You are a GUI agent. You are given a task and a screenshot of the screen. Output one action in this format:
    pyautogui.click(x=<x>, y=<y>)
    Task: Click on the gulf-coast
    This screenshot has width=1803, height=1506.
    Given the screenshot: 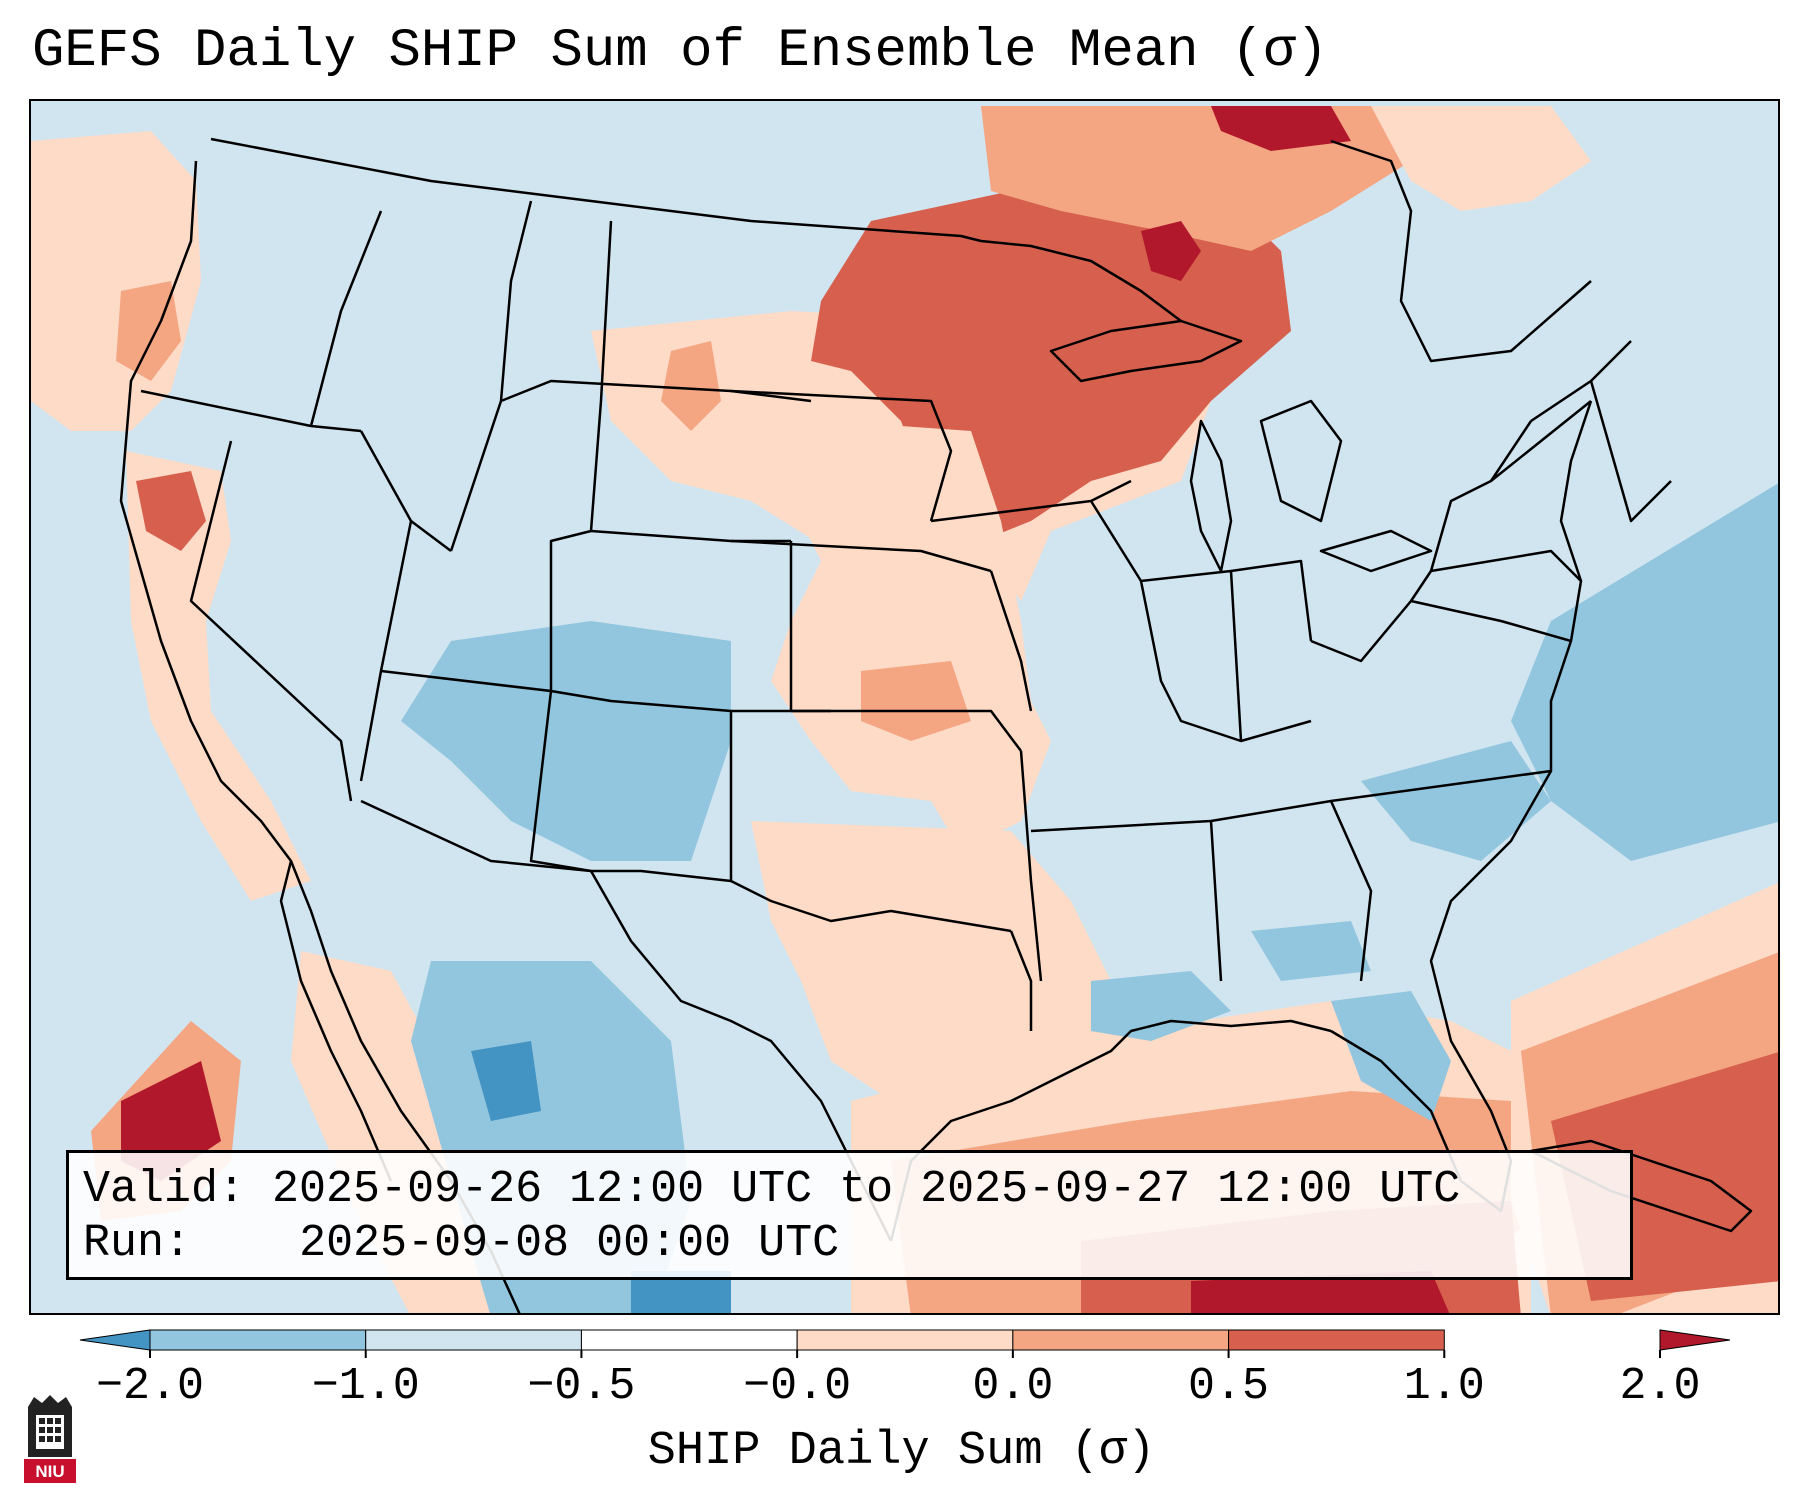 What is the action you would take?
    pyautogui.click(x=1110, y=1130)
    